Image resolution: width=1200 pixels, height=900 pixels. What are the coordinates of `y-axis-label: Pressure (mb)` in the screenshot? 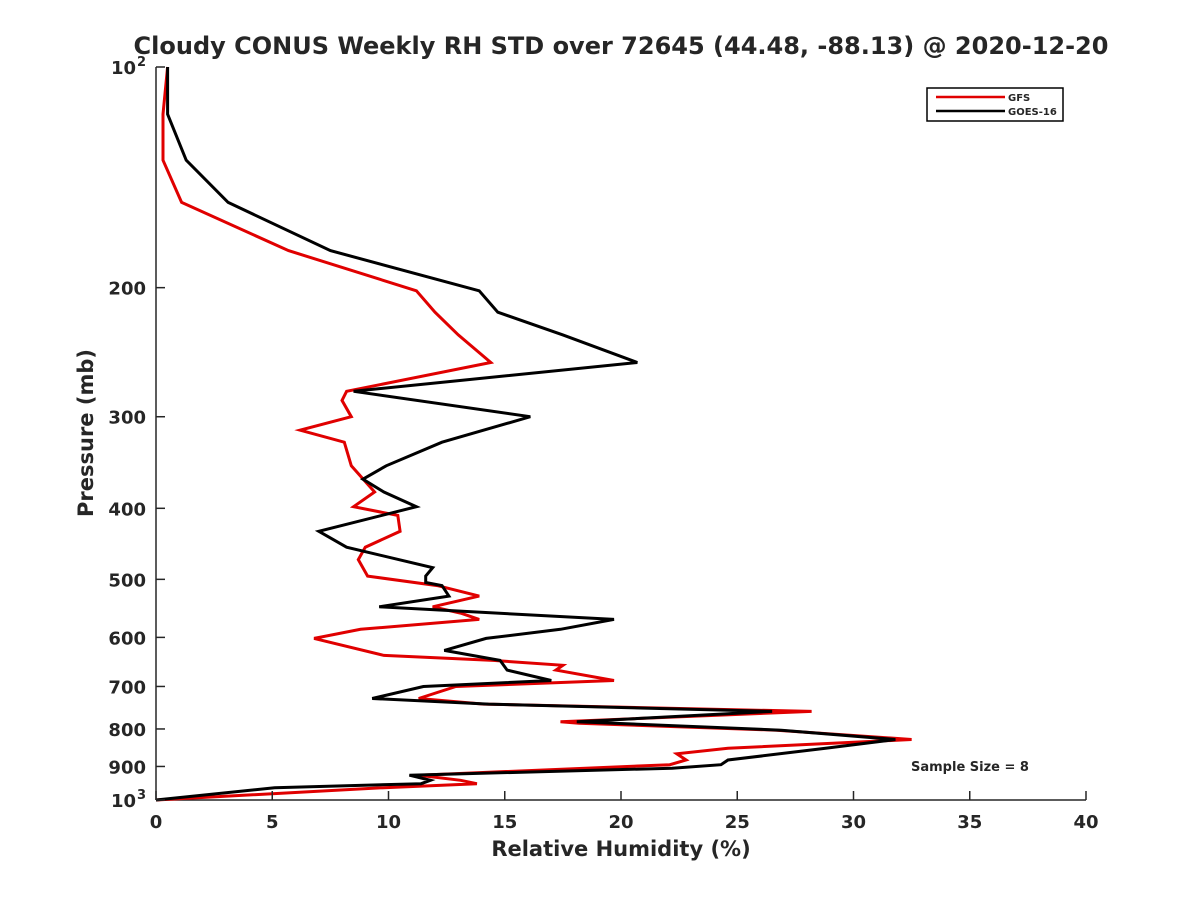 It's located at (86, 433).